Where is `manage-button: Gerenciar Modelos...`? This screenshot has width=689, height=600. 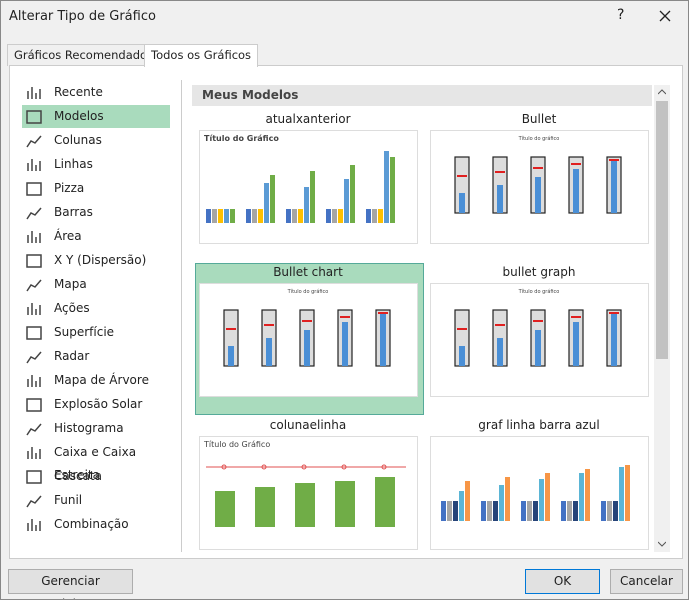
manage-button: Gerenciar Modelos... is located at coordinates (70, 584).